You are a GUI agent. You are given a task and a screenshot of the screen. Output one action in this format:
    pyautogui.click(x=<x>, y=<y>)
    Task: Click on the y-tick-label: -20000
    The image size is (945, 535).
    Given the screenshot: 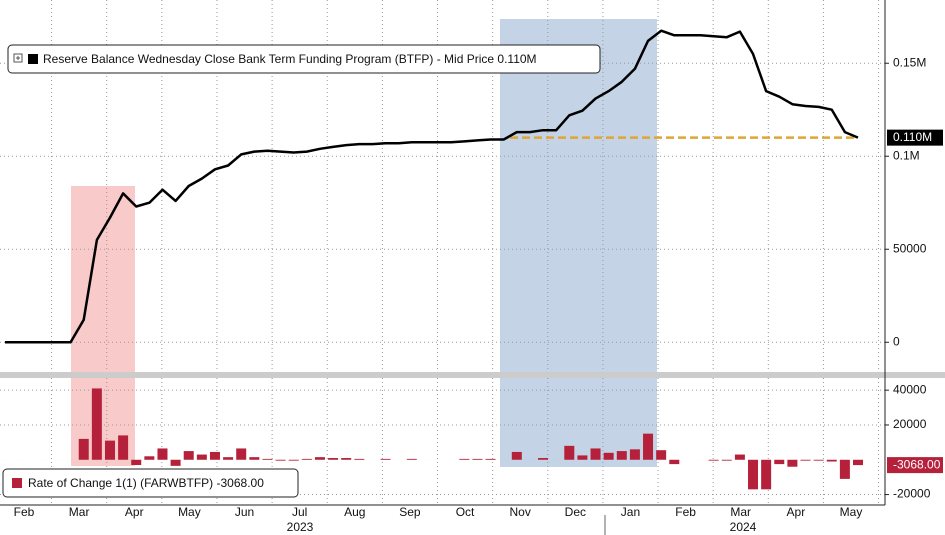 What is the action you would take?
    pyautogui.click(x=912, y=494)
    